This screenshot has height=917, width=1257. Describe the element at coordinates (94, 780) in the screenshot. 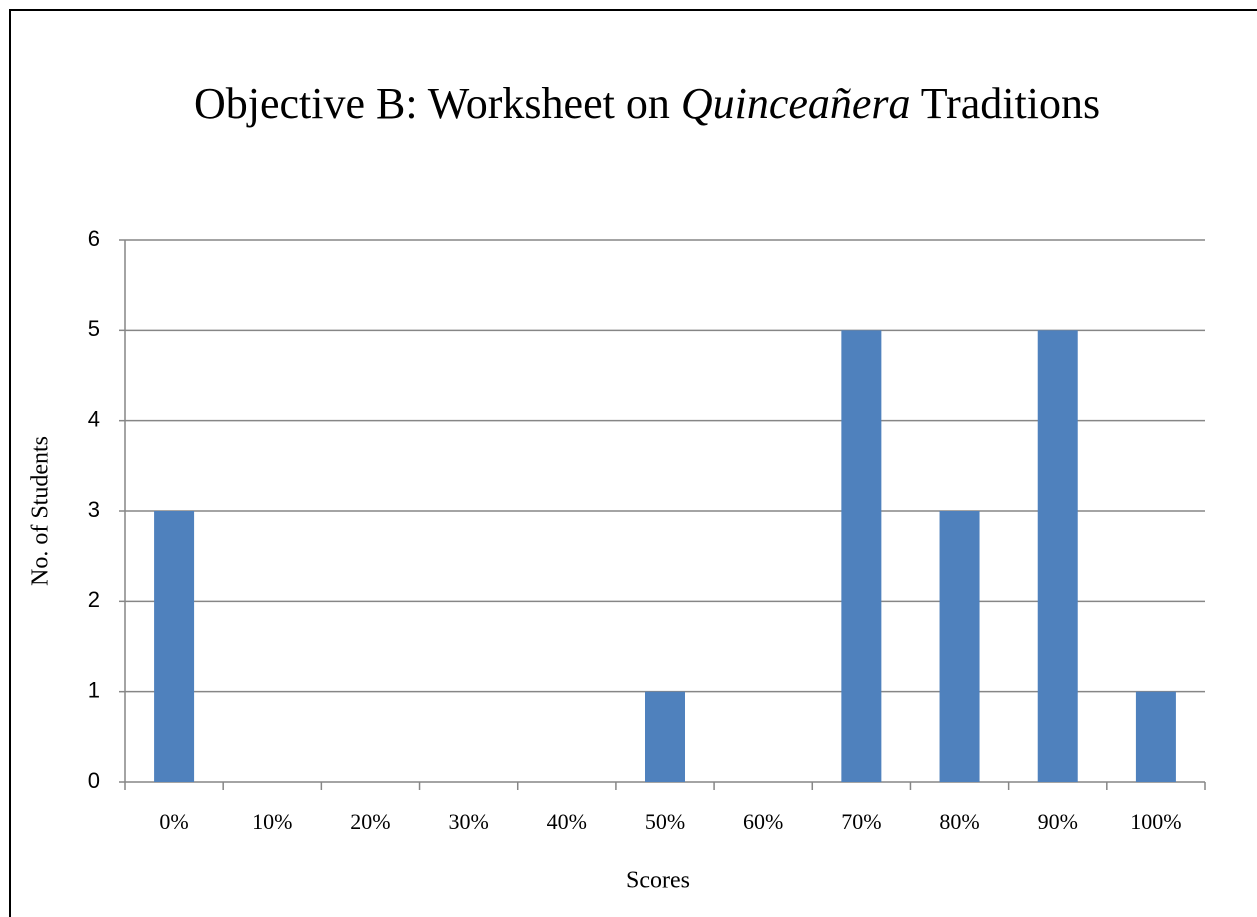

I see `y-tick-label: 0` at that location.